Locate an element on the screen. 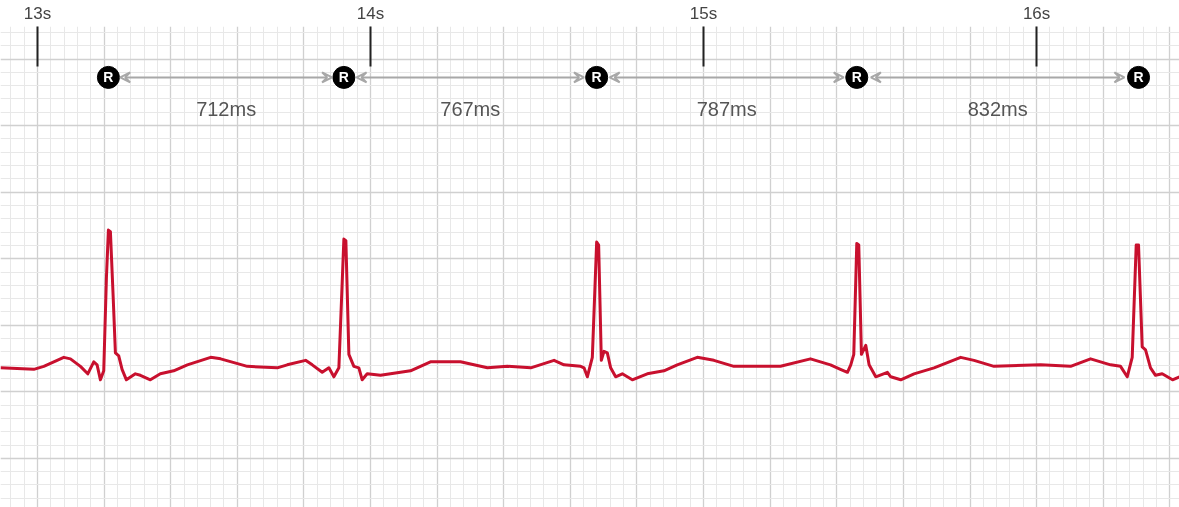 The height and width of the screenshot is (507, 1179). x-tick-label: 16s is located at coordinates (1036, 13).